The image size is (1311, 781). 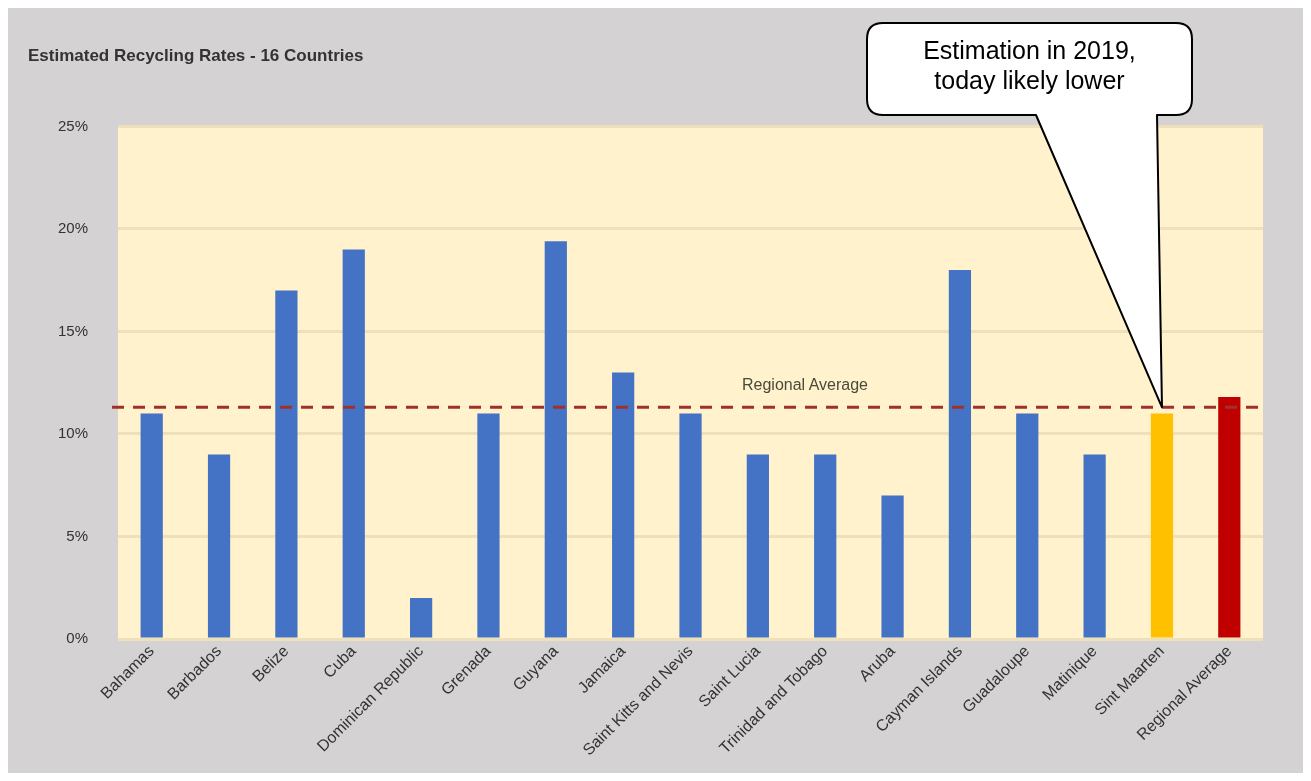 I want to click on y-tick-label: 20%, so click(x=73, y=228).